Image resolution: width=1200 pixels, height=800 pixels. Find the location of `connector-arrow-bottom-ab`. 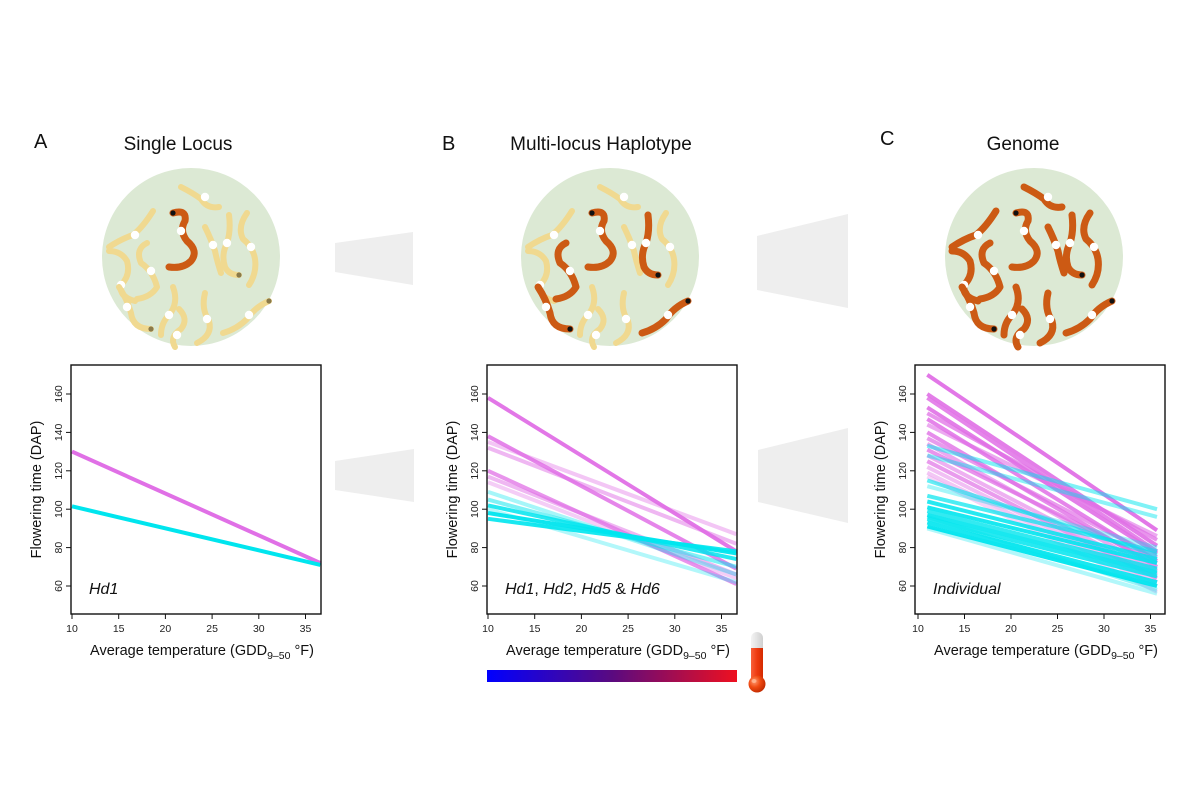

connector-arrow-bottom-ab is located at coordinates (374, 475).